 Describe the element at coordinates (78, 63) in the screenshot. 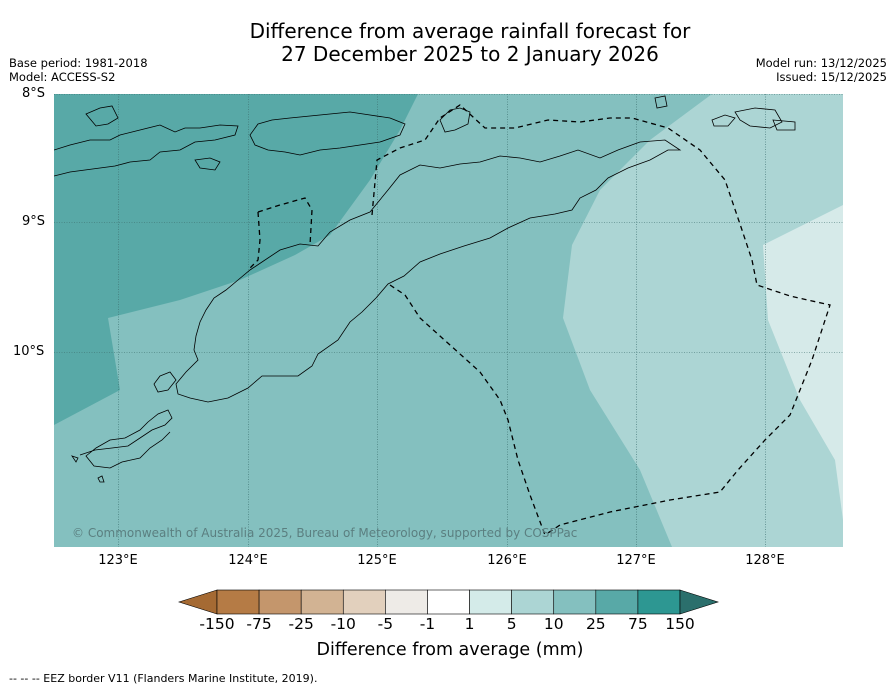

I see `base-period-text: Base period: 1981-2018` at that location.